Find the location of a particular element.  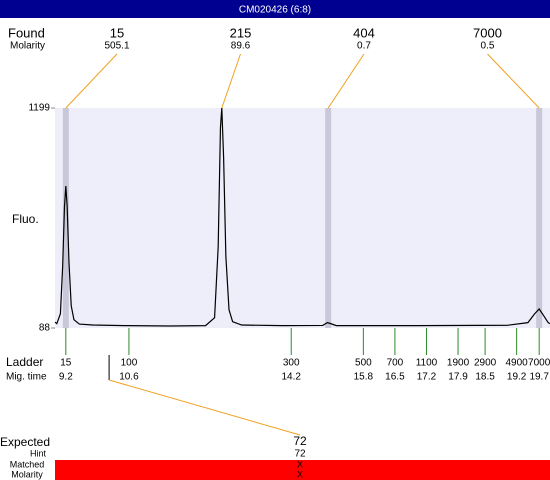

expected-matched: X is located at coordinates (300, 464).